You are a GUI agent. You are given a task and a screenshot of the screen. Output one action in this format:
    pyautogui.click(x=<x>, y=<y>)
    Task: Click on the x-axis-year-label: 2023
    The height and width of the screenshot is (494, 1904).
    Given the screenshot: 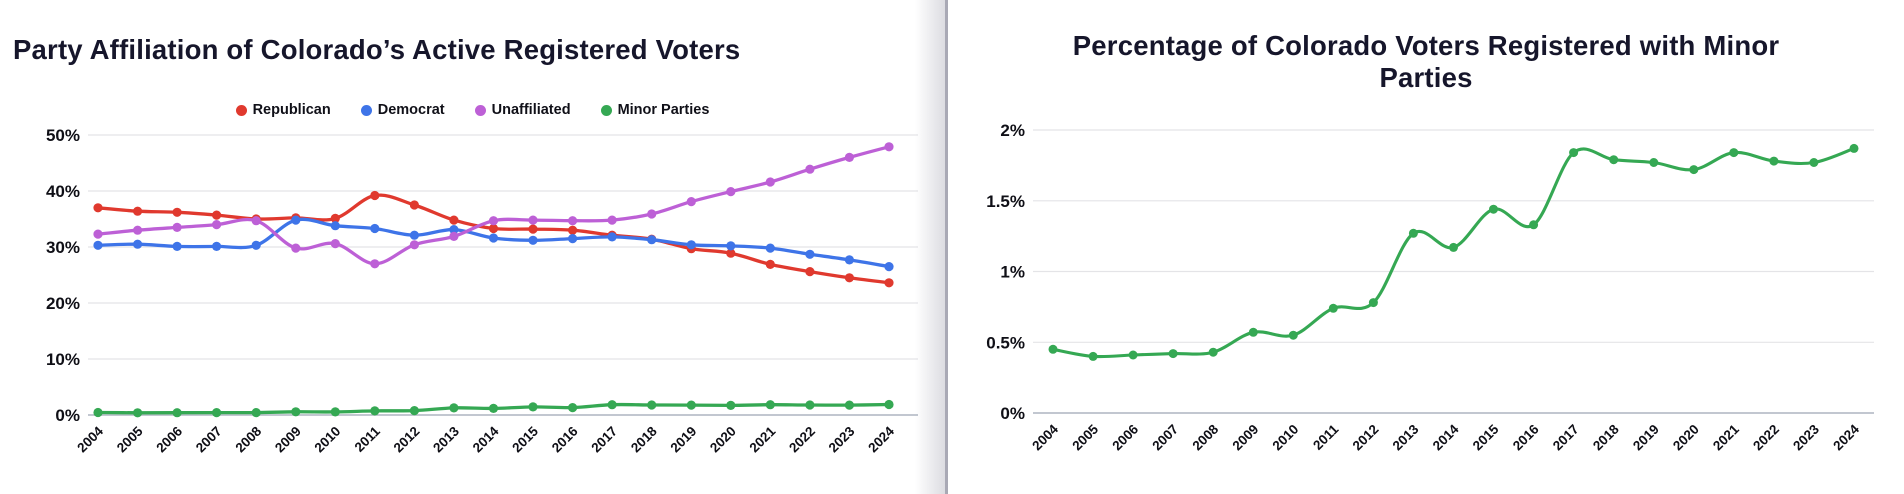 What is the action you would take?
    pyautogui.click(x=1806, y=437)
    